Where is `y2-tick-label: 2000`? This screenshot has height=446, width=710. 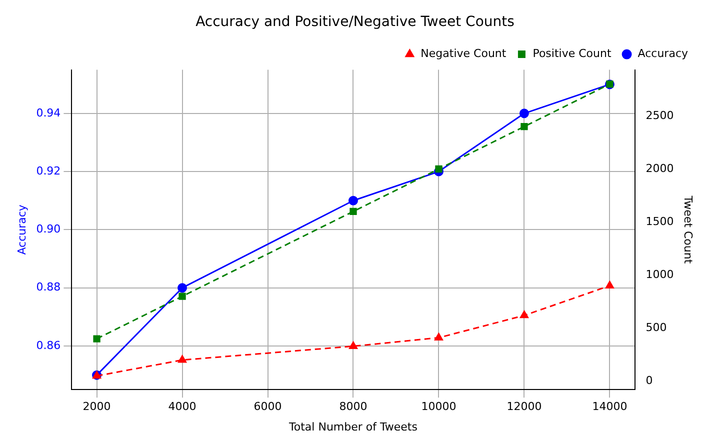 y2-tick-label: 2000 is located at coordinates (660, 168).